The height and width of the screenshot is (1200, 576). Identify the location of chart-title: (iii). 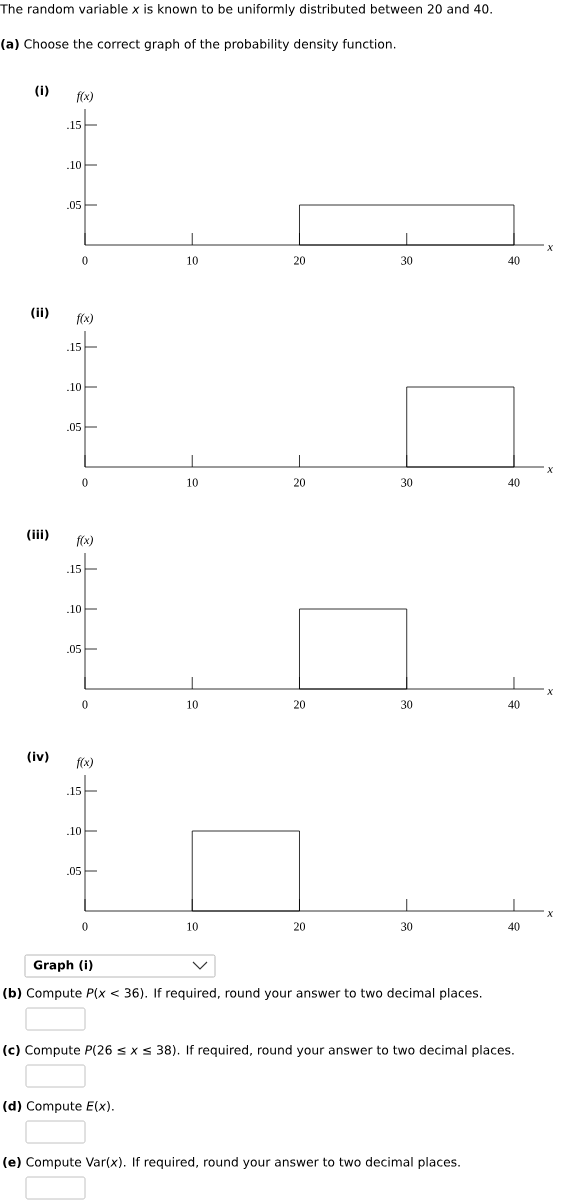
(38, 535).